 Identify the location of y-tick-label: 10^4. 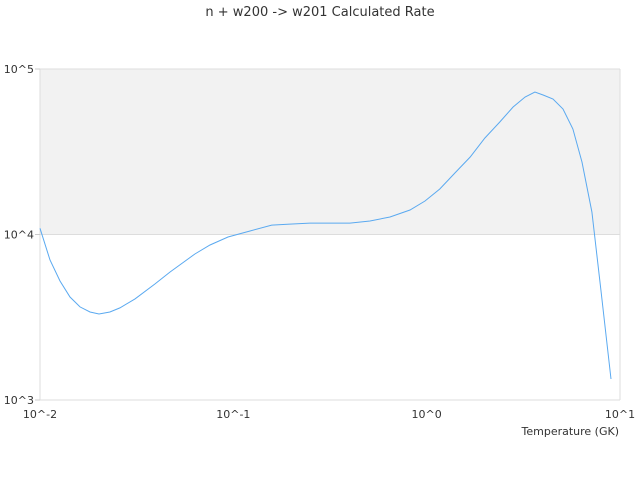
(19, 235).